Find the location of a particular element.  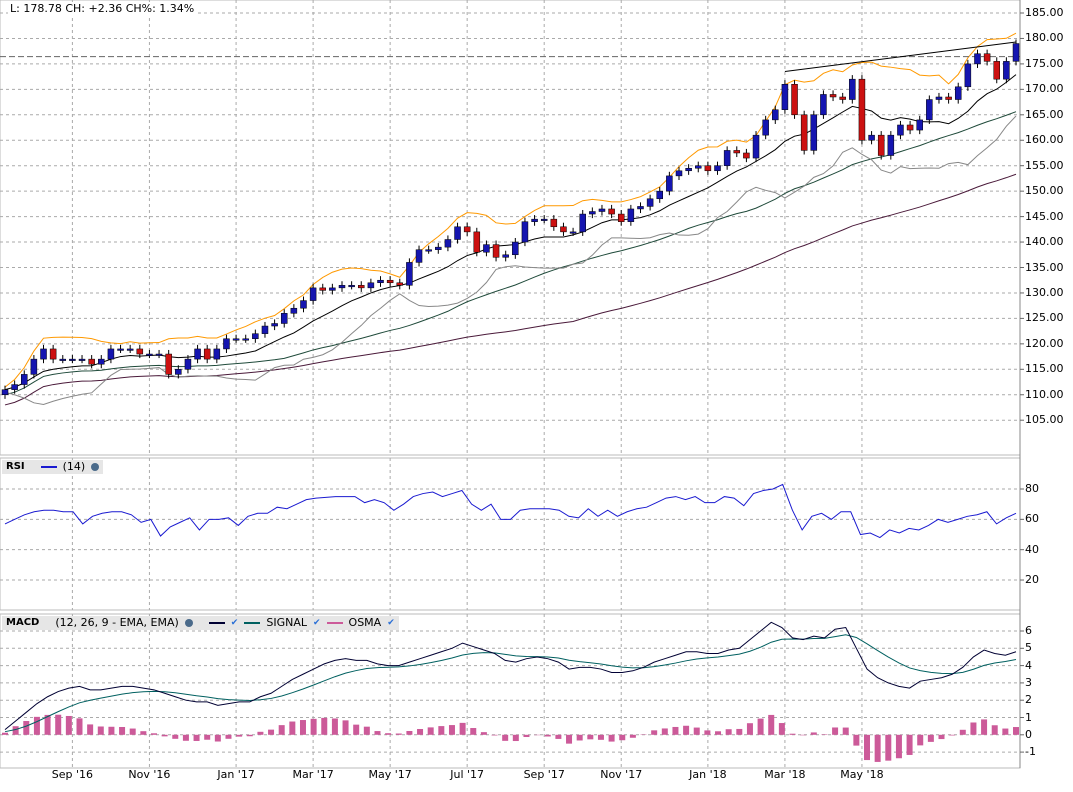

y-tick-label: 110.00 is located at coordinates (1044, 394).